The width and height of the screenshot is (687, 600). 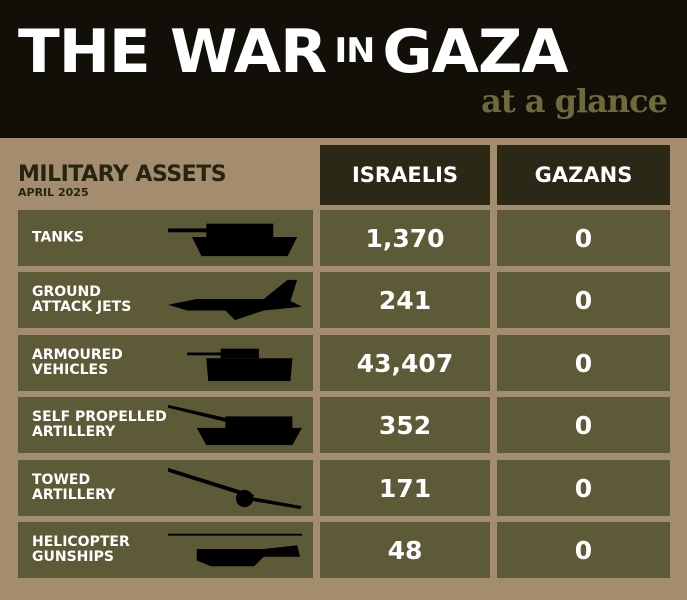 I want to click on title-part: IN, so click(x=354, y=51).